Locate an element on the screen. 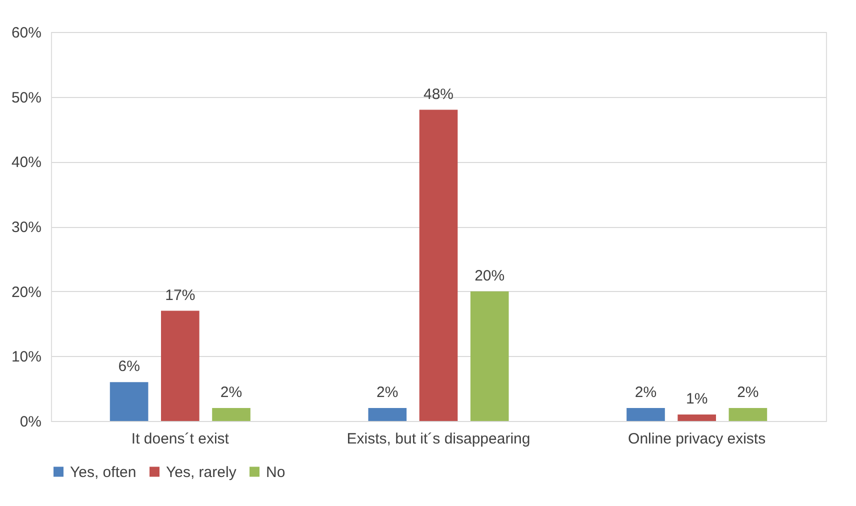  data-label: 20% is located at coordinates (489, 275).